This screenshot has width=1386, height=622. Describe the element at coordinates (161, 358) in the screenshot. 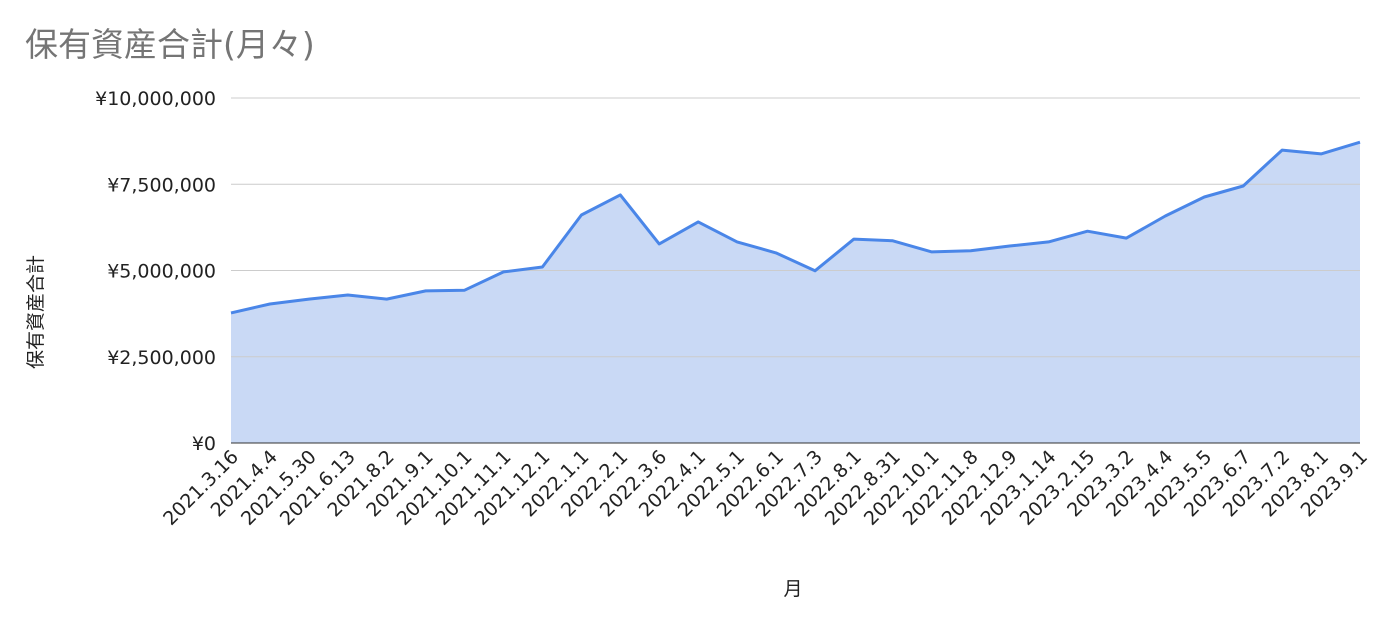

I see `y-tick-label: ¥2,500,000` at that location.